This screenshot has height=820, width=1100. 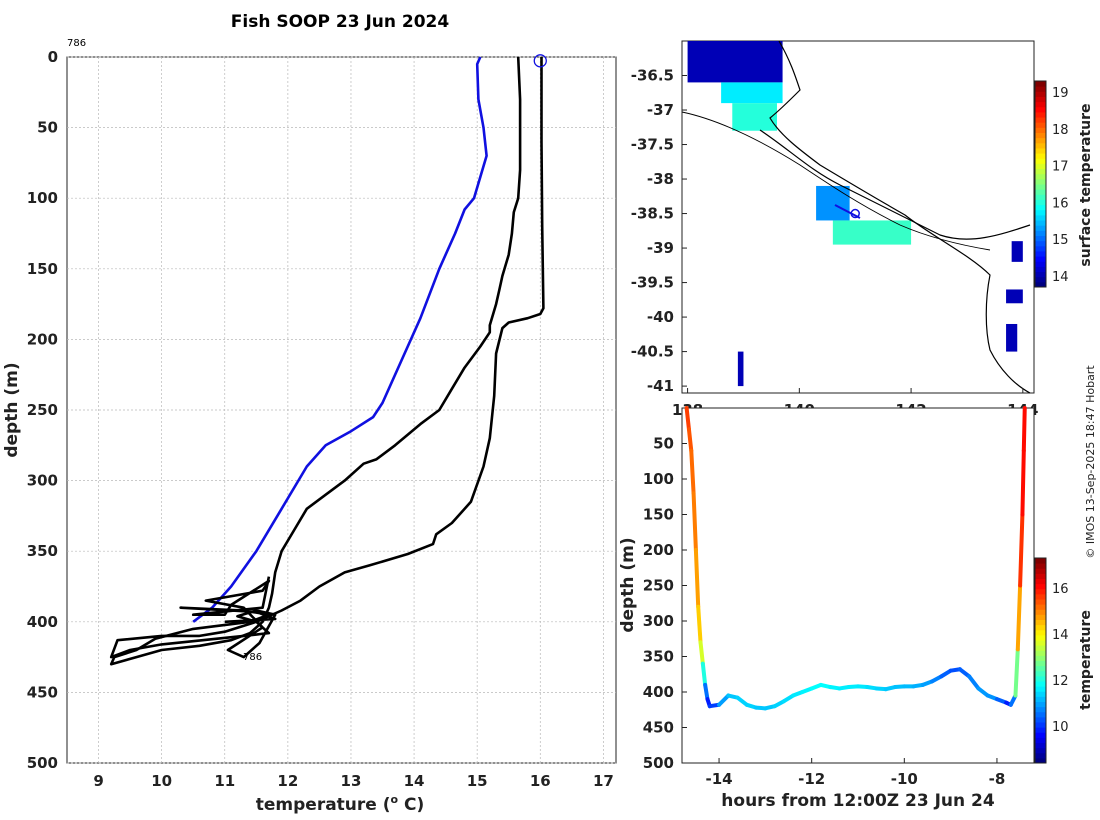 What do you see at coordinates (718, 779) in the screenshot?
I see `section-x-tick-label: -14` at bounding box center [718, 779].